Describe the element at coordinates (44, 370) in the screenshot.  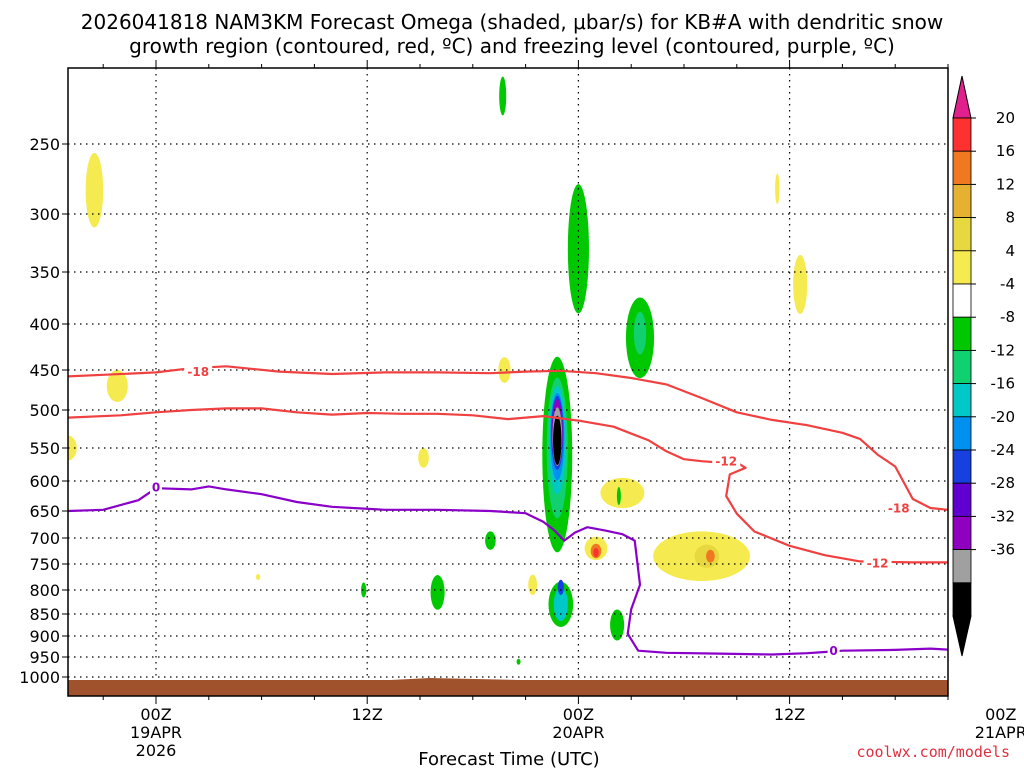
I see `y-tick-label-450: 450` at that location.